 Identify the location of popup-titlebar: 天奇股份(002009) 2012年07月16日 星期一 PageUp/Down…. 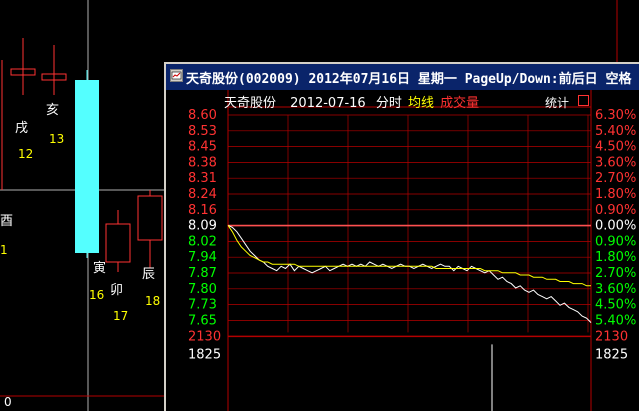
(402, 77).